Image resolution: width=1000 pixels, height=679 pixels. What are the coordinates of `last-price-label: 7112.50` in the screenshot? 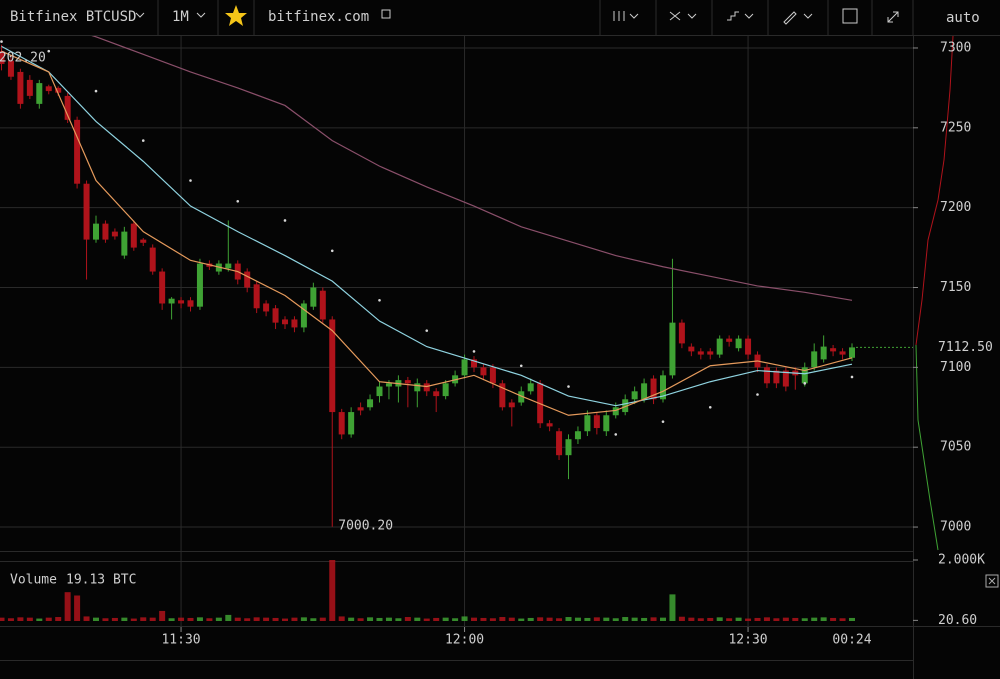 It's located at (965, 347).